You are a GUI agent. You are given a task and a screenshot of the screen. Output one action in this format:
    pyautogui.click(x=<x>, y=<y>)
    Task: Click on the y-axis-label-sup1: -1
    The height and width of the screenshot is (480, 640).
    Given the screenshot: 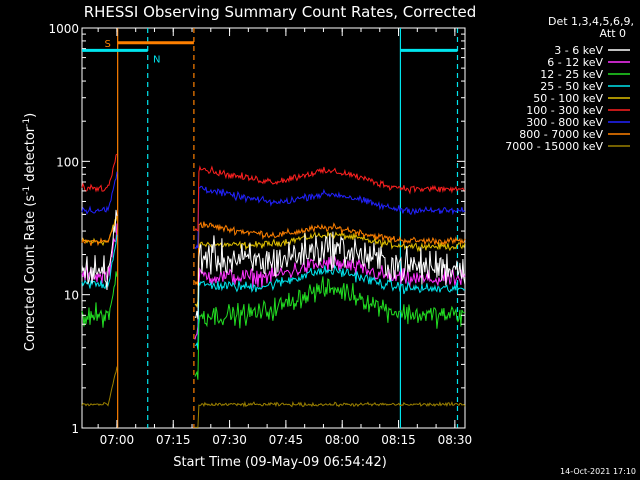 What is the action you would take?
    pyautogui.click(x=27, y=190)
    